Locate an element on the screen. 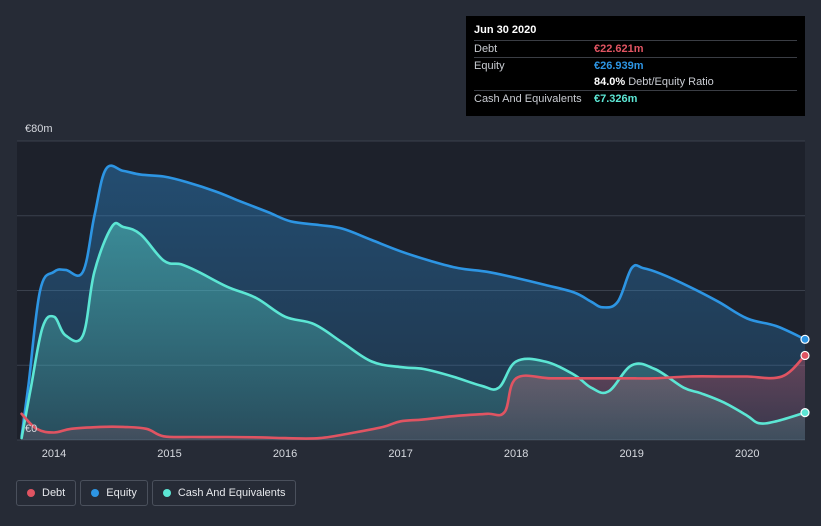  cash-end-marker is located at coordinates (805, 413).